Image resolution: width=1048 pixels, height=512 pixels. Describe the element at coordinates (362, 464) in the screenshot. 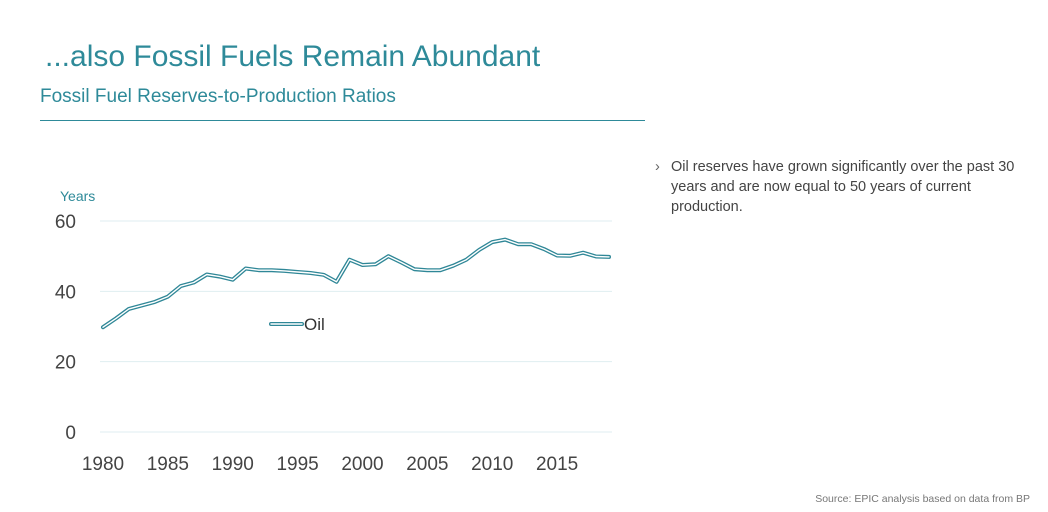

I see `x-tick-label: 2000` at that location.